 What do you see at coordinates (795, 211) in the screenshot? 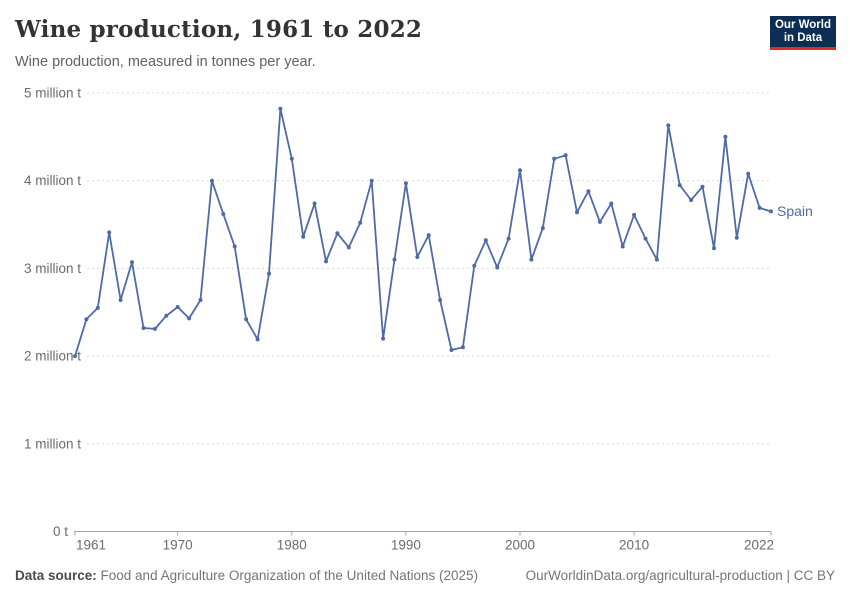
I see `series-label-spain: Spain` at bounding box center [795, 211].